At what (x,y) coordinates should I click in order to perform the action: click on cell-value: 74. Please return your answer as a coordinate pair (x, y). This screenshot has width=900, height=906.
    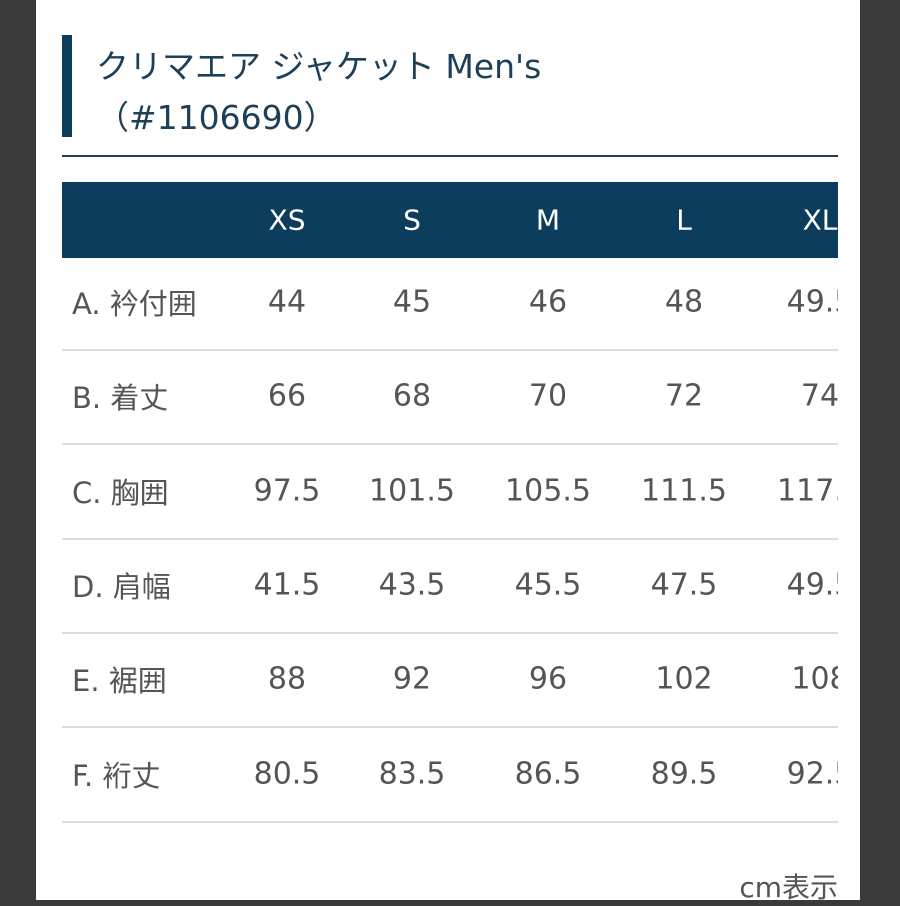
    Looking at the image, I should click on (819, 396).